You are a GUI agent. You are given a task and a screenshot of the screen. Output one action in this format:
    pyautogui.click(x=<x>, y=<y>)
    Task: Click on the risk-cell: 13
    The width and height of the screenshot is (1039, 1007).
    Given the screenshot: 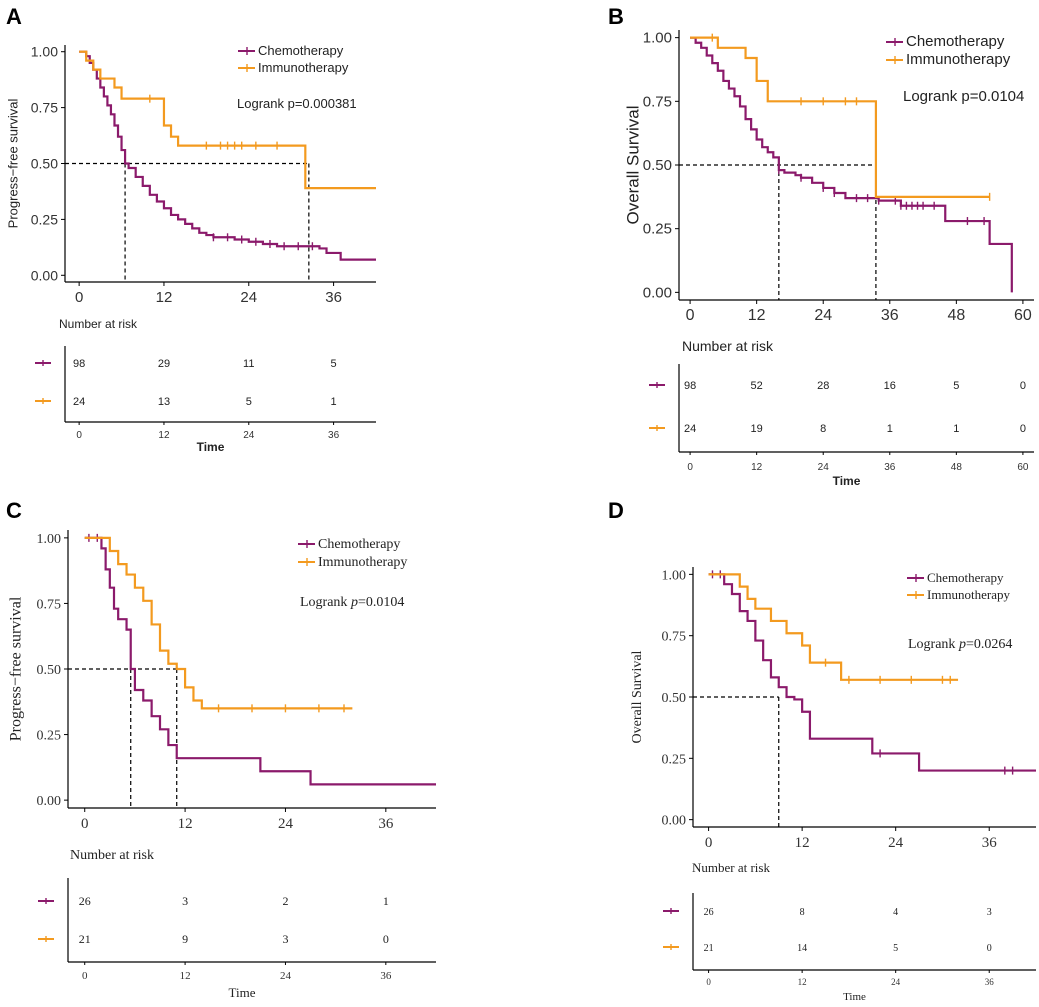 What is the action you would take?
    pyautogui.click(x=164, y=402)
    